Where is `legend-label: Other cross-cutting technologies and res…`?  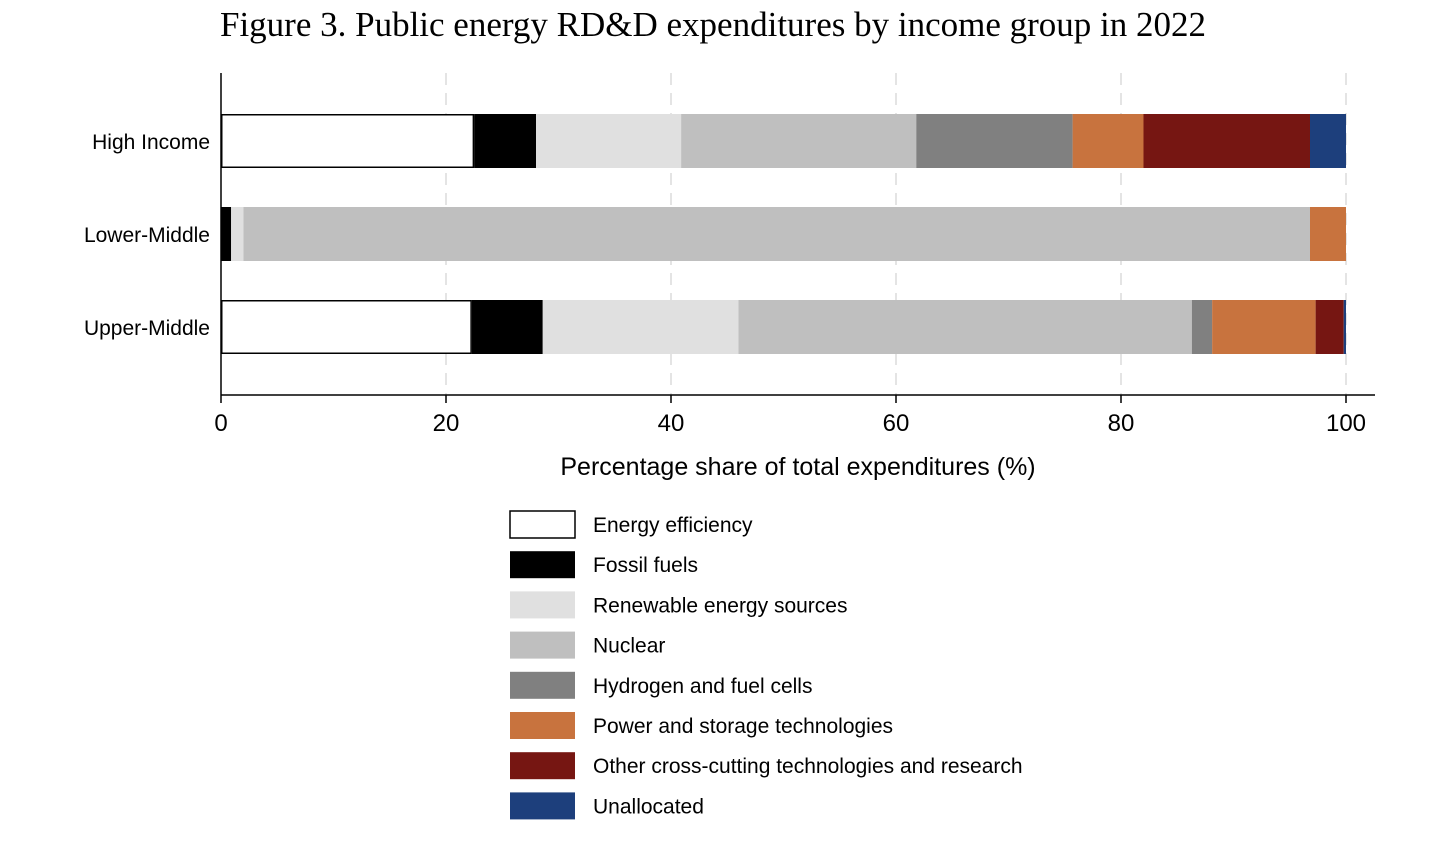 legend-label: Other cross-cutting technologies and res… is located at coordinates (808, 766).